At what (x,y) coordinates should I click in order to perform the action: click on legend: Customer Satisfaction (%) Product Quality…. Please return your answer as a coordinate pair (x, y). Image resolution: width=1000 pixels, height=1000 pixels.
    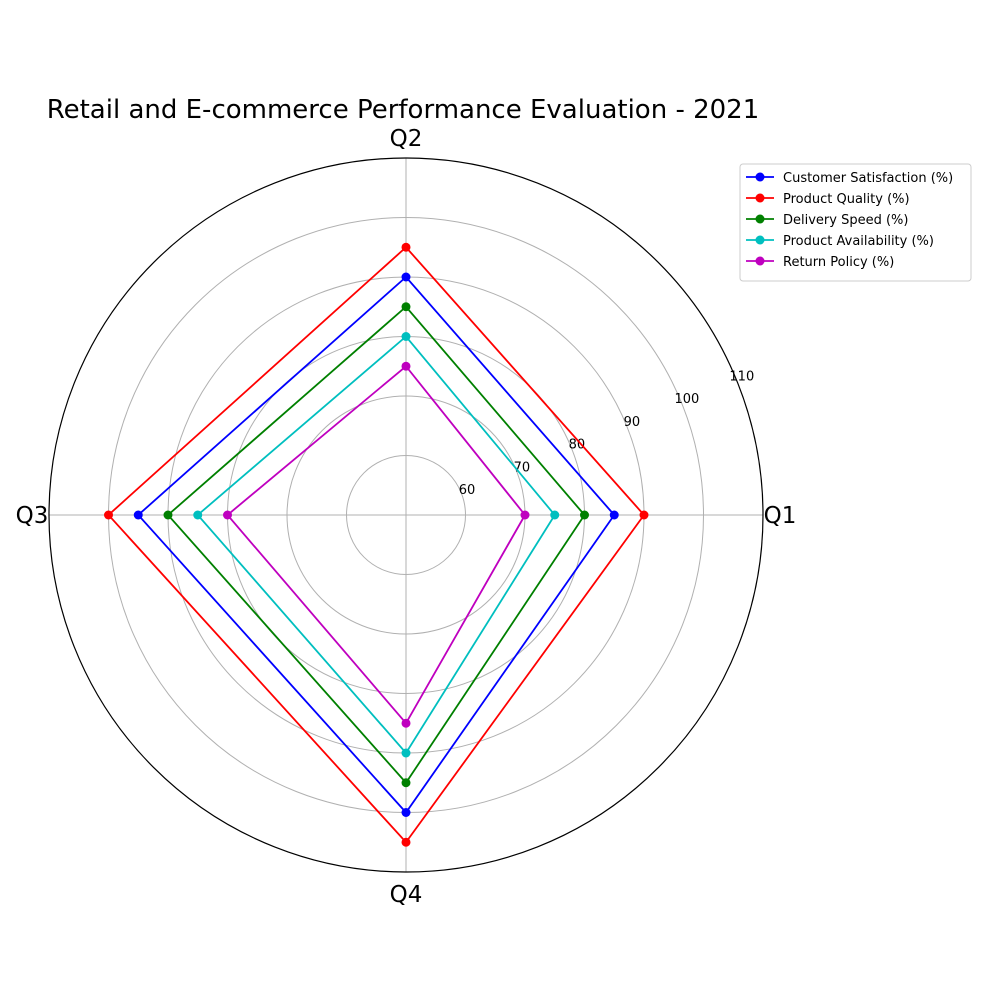
    Looking at the image, I should click on (855, 222).